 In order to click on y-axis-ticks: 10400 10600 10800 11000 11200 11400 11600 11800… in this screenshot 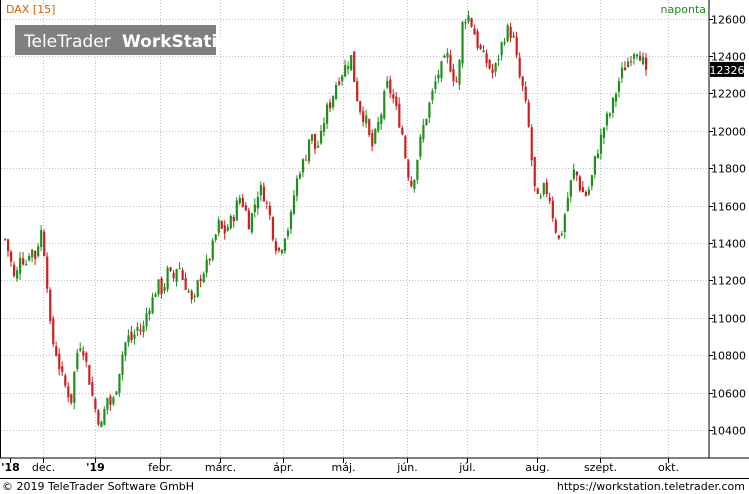, I will do `click(727, 226)`.